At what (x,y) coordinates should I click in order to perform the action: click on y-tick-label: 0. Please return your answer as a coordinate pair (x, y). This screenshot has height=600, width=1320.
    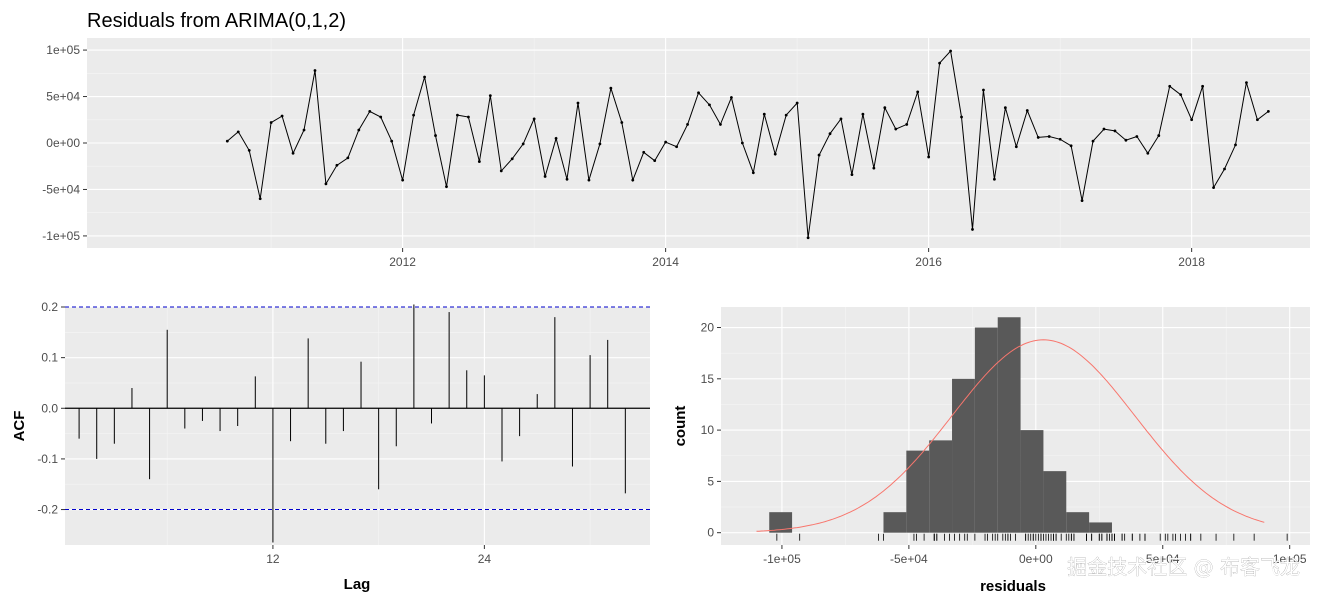
    Looking at the image, I should click on (710, 533).